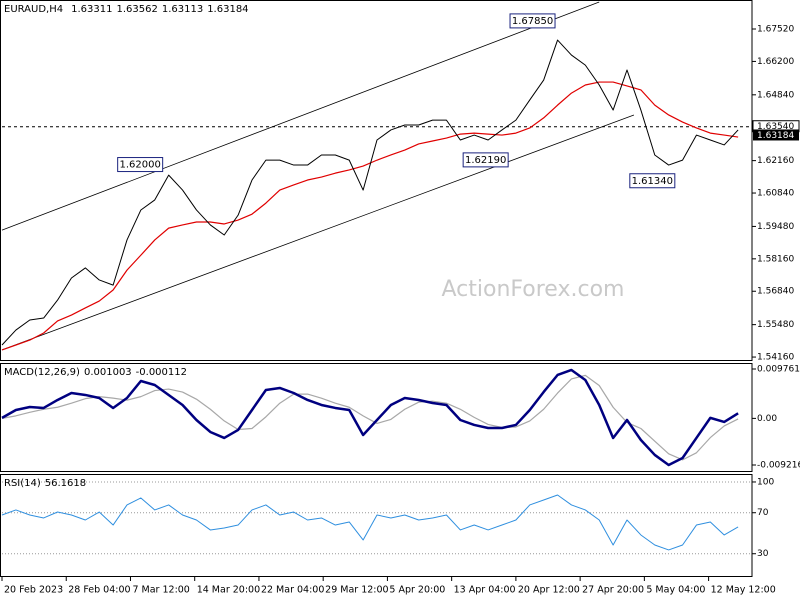 This screenshot has width=800, height=604. Describe the element at coordinates (775, 95) in the screenshot. I see `y-tick-label: 1.64840` at that location.